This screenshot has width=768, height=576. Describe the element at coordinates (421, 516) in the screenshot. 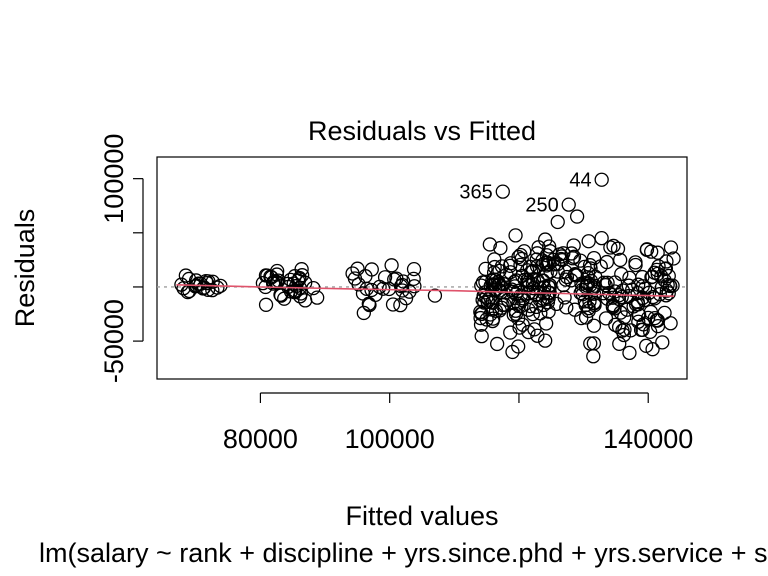

I see `x-axis-label: Fitted values` at that location.